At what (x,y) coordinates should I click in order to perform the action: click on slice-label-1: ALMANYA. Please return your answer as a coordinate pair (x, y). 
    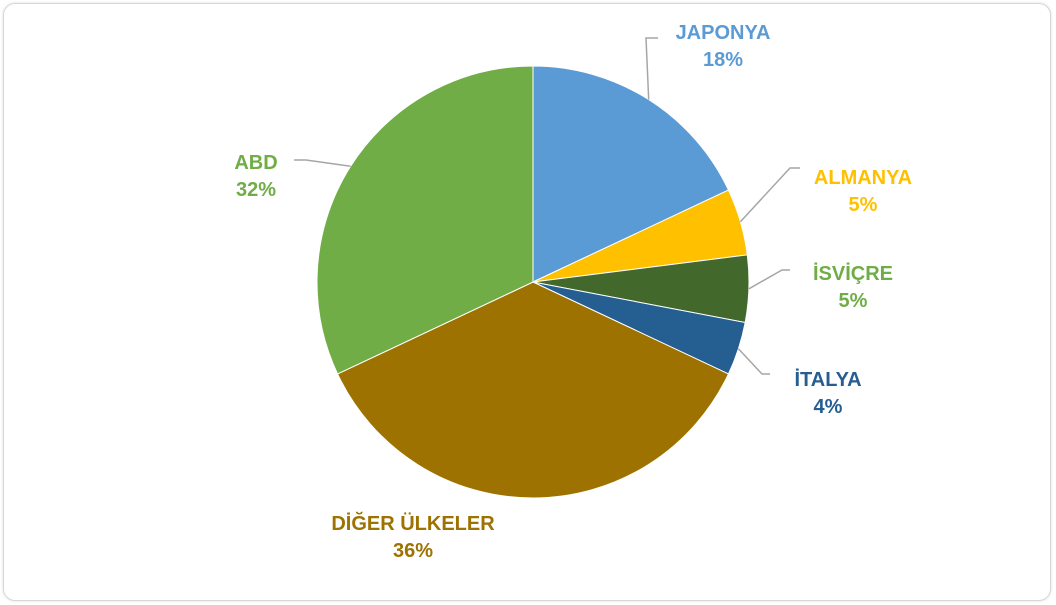
    Looking at the image, I should click on (863, 178).